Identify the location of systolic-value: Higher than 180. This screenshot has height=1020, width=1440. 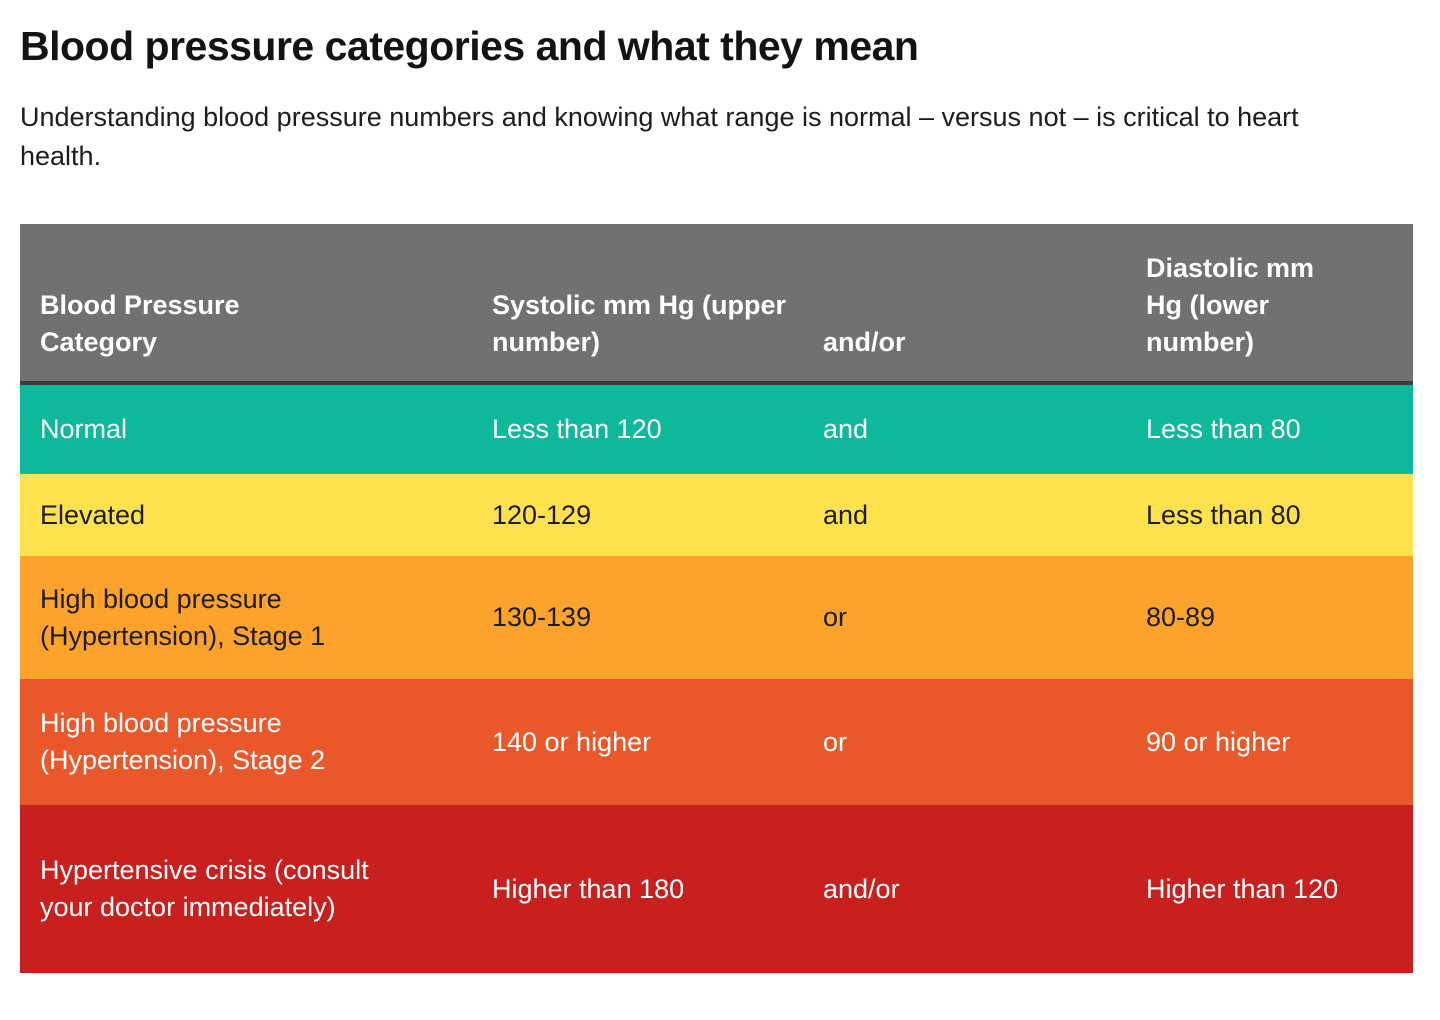
(588, 888).